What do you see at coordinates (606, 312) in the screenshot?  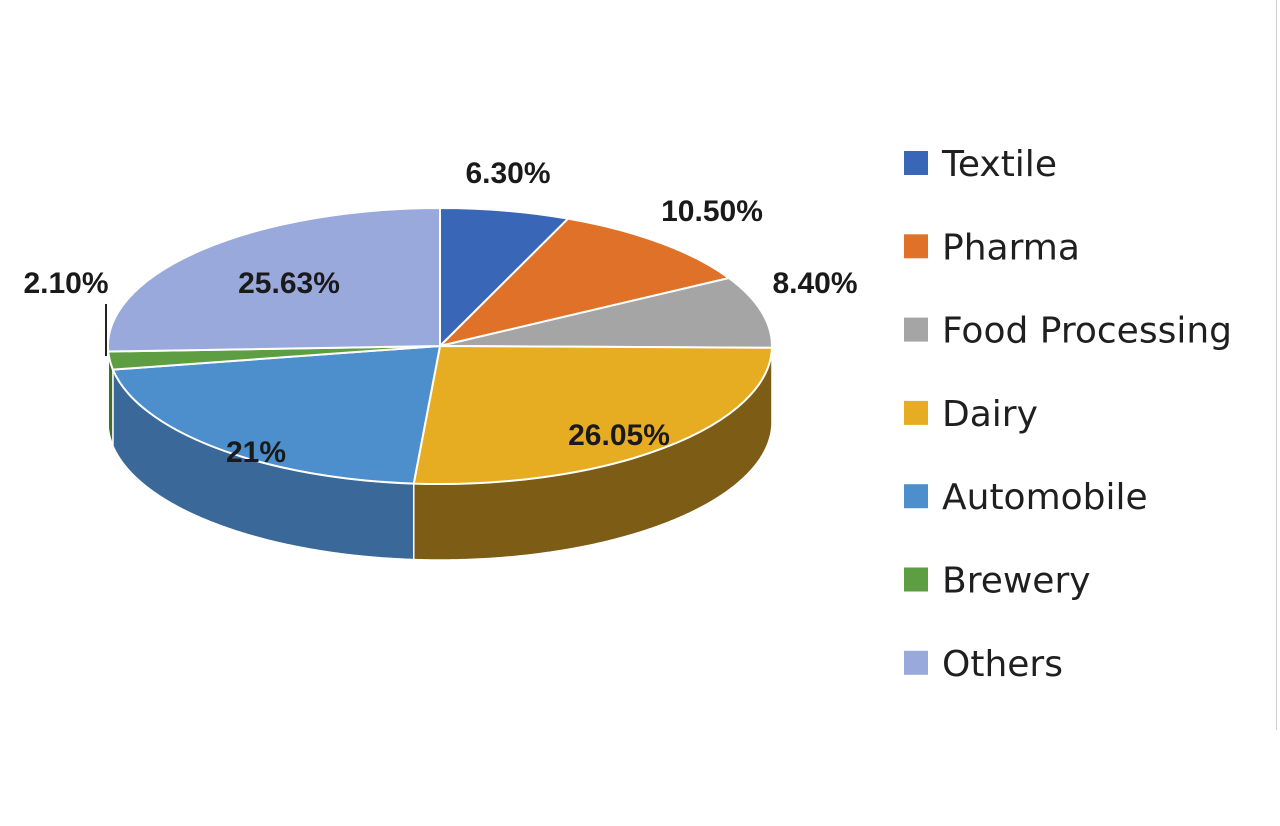 I see `pie-slice-food-processing` at bounding box center [606, 312].